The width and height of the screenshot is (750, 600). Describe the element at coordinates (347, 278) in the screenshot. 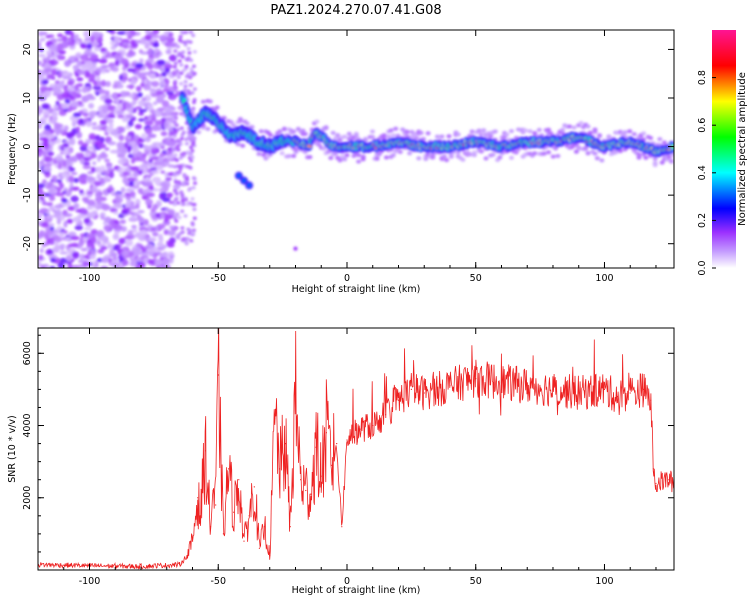

I see `spectrogram-x-tick-label: 0` at that location.